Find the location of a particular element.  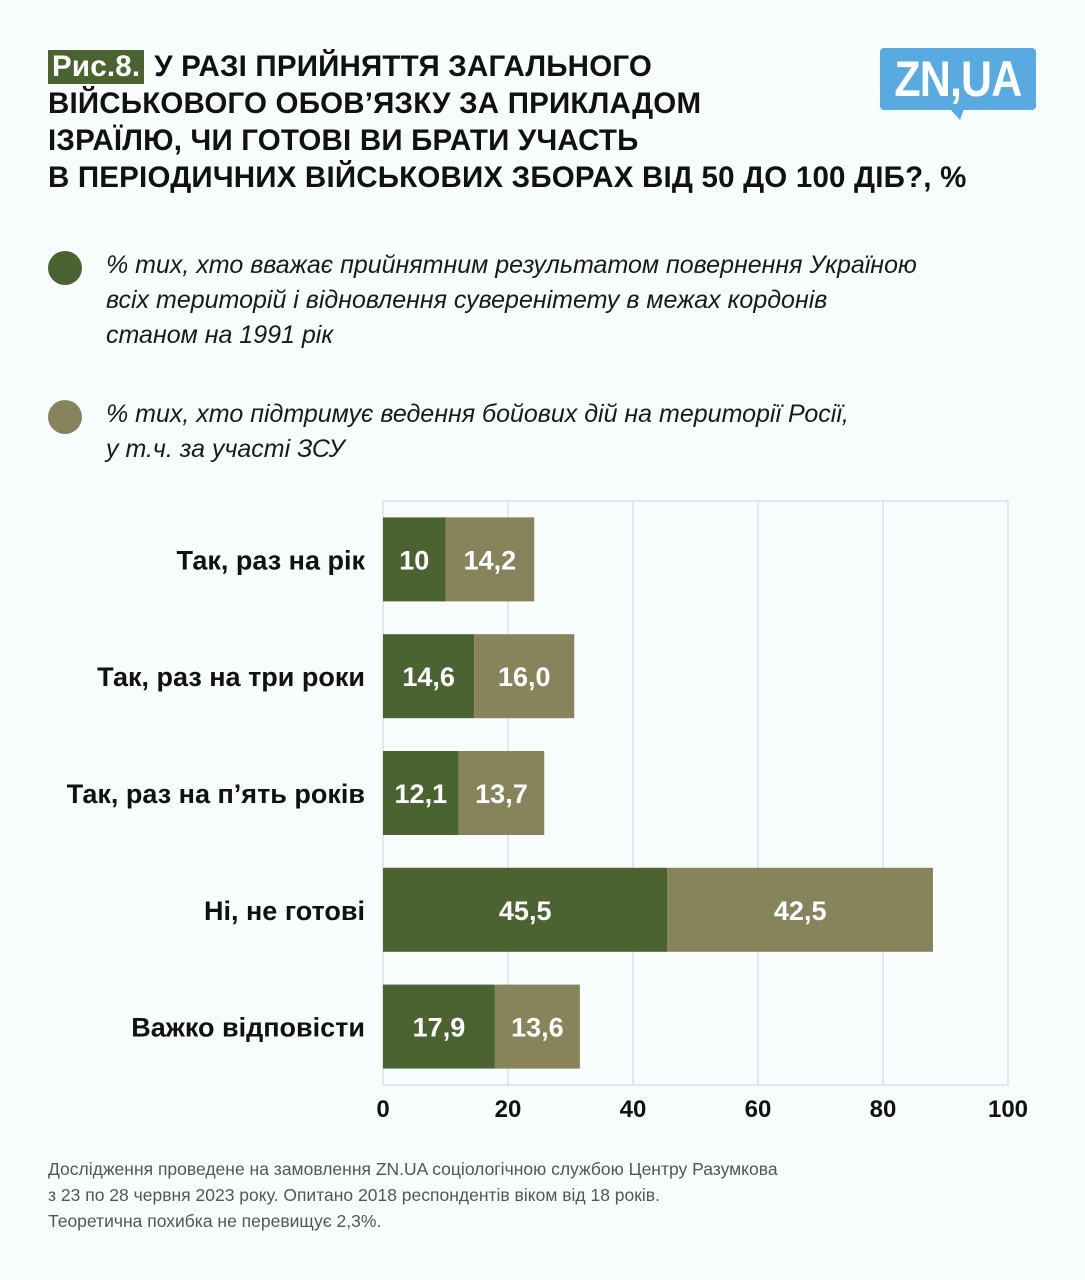

data-label: 42,5 is located at coordinates (800, 911).